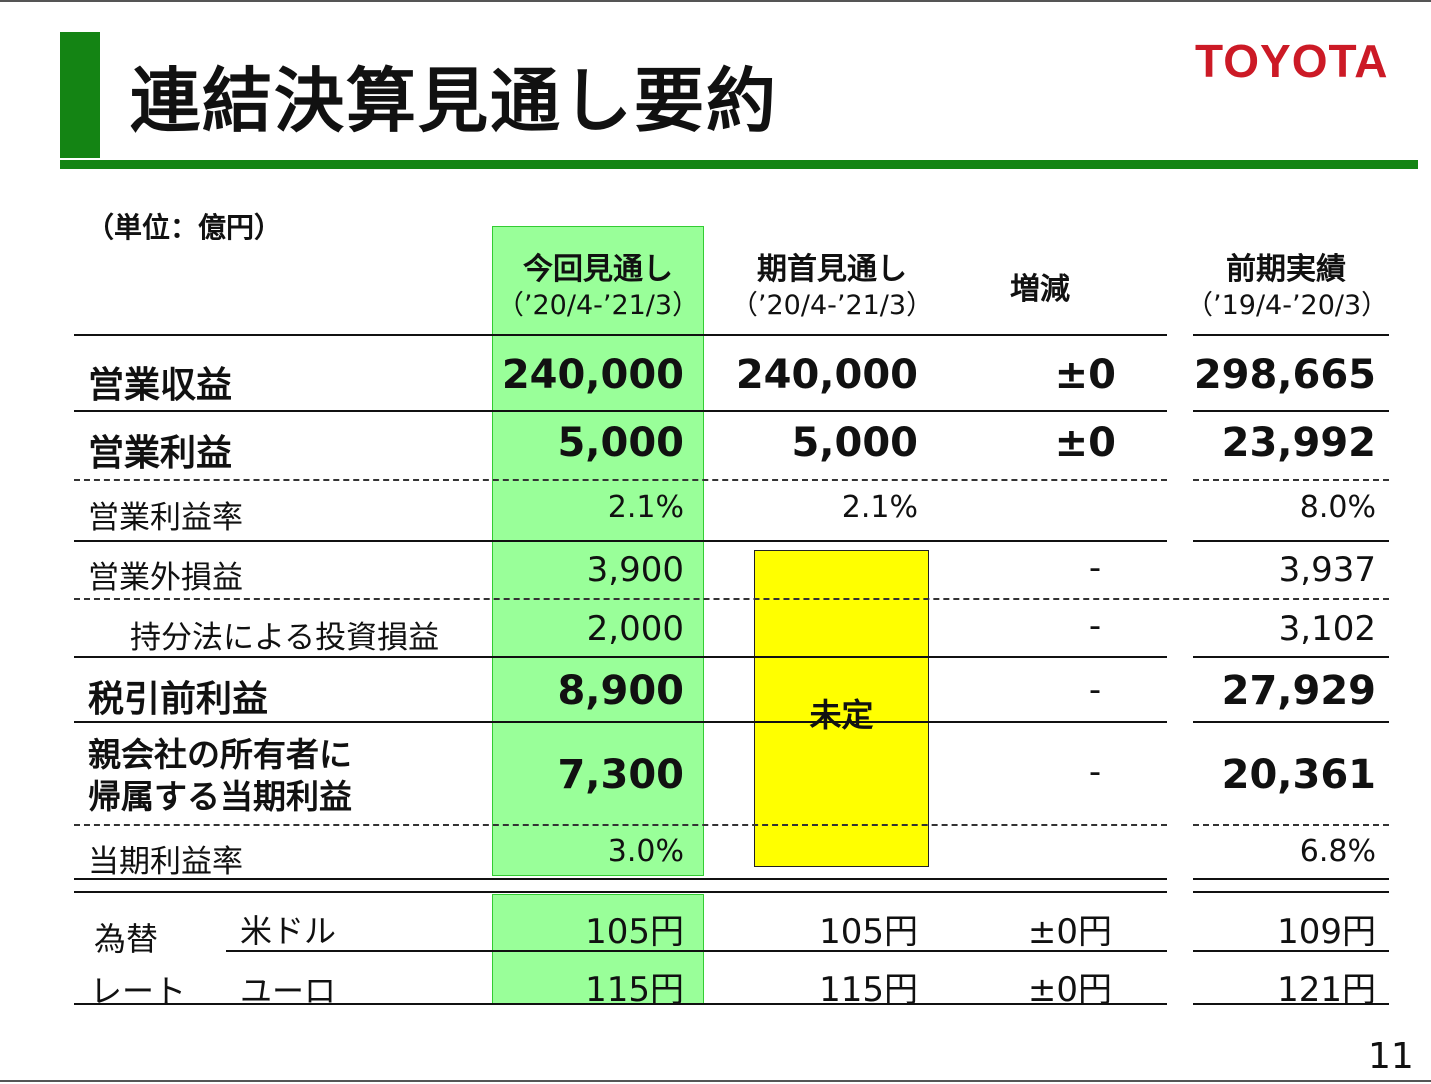  I want to click on undetermined-box, so click(841, 708).